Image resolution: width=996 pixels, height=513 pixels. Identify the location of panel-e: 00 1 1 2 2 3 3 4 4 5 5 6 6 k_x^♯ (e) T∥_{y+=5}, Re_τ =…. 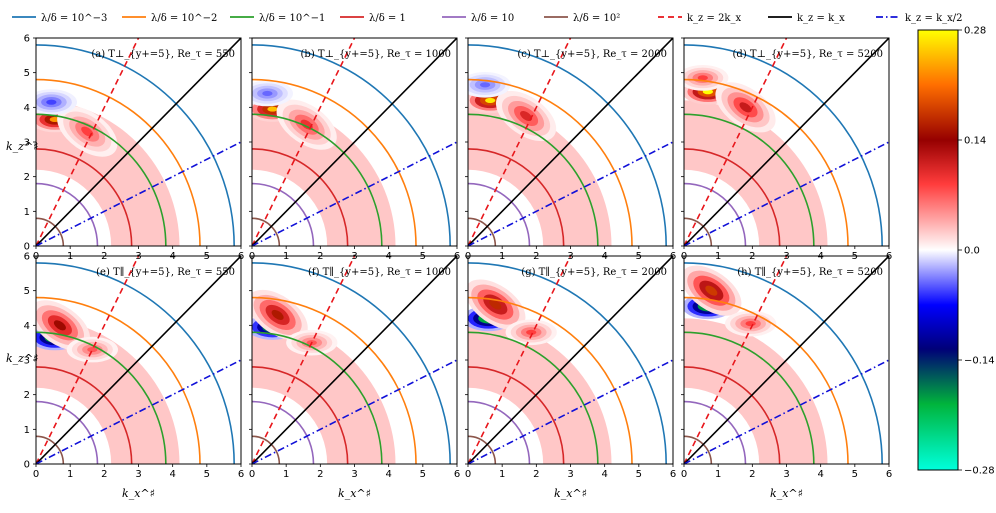
(134, 376).